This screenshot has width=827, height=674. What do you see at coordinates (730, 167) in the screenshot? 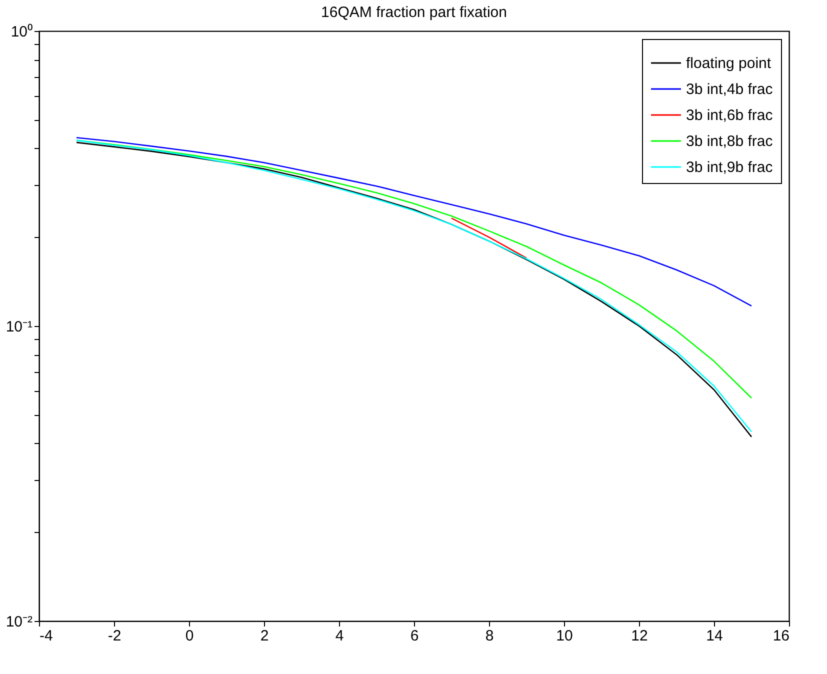
I see `legend-label: 3b int,9b frac` at bounding box center [730, 167].